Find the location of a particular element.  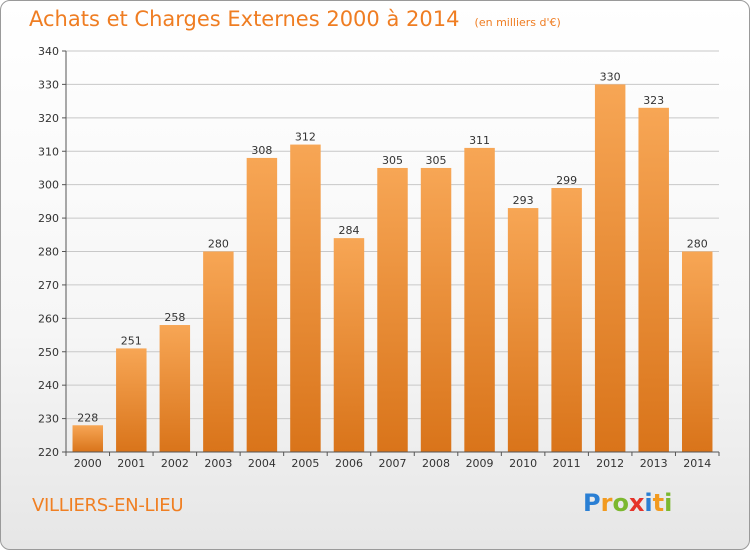

bar-value-label: 284 is located at coordinates (348, 230).